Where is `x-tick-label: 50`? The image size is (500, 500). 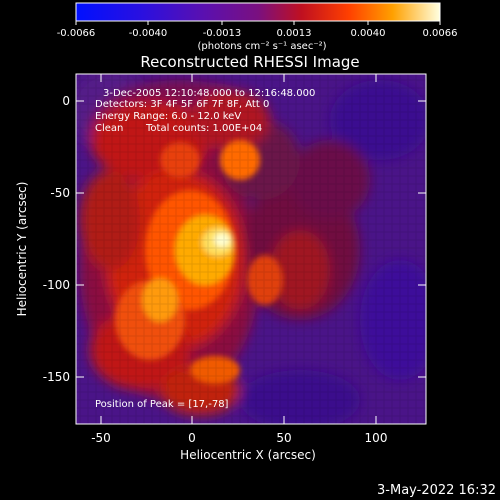 x-tick-label: 50 is located at coordinates (283, 438).